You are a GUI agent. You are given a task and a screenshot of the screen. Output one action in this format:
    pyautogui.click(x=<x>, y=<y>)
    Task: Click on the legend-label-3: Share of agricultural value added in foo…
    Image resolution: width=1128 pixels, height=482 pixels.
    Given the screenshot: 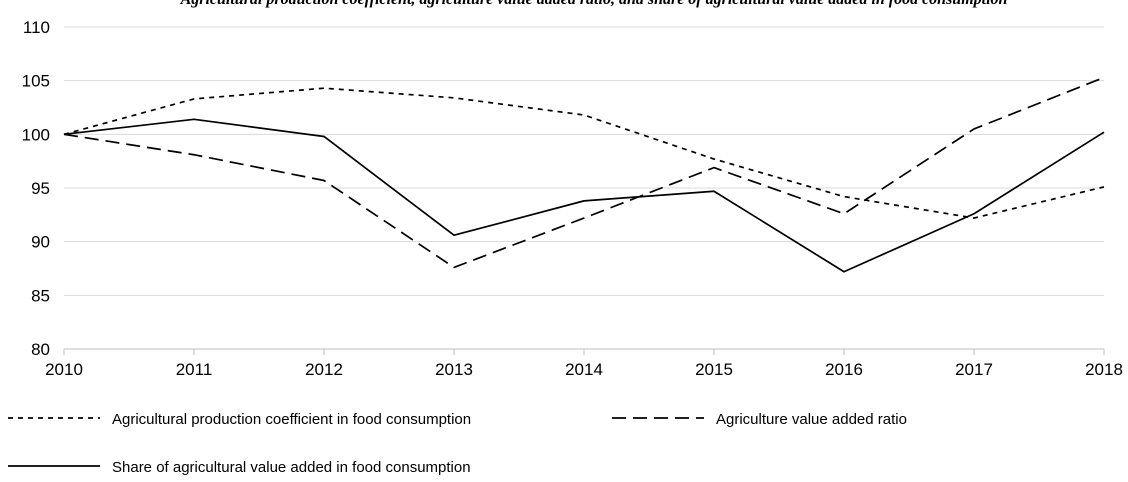 What is the action you would take?
    pyautogui.click(x=291, y=467)
    